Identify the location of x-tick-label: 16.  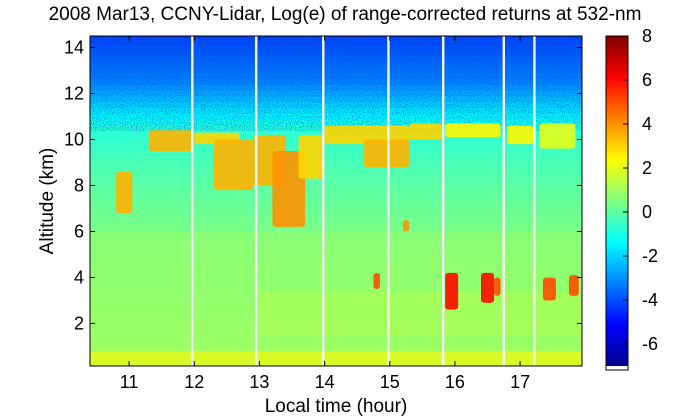
(455, 382).